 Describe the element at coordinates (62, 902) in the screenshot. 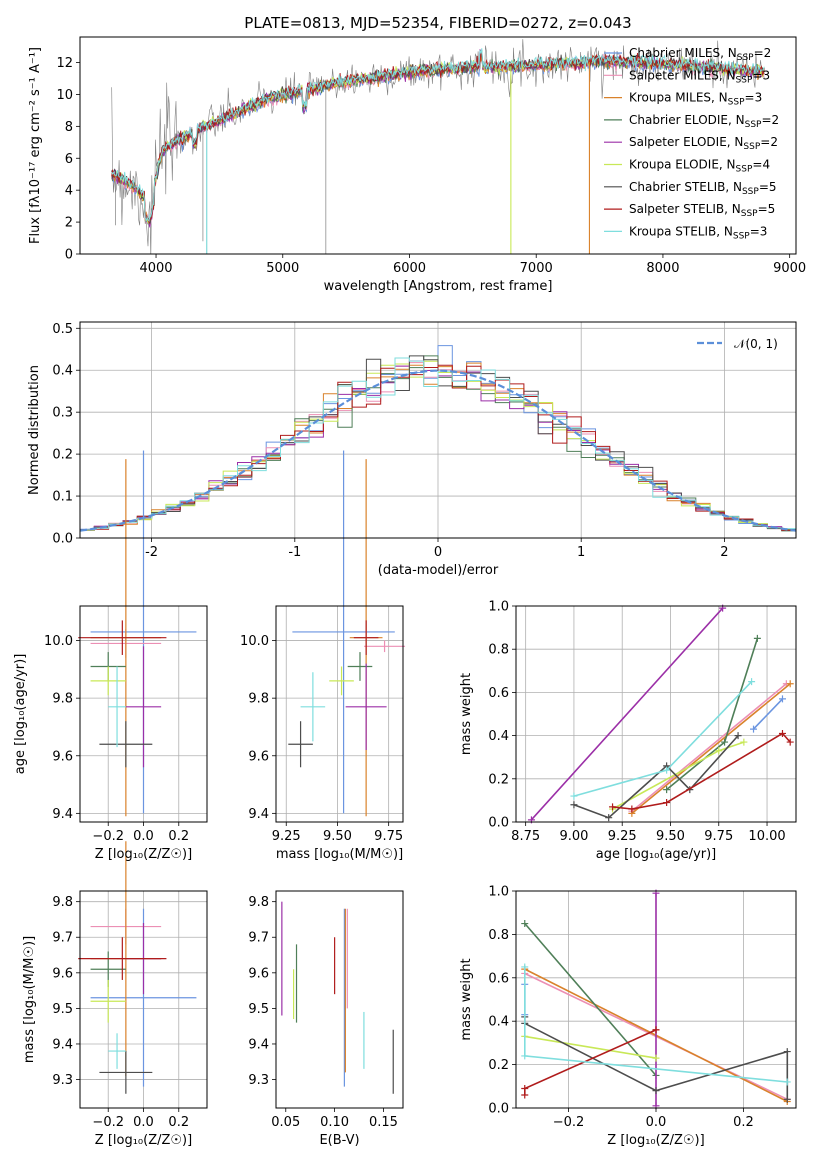

I see `y-tick-label: 9.8` at that location.